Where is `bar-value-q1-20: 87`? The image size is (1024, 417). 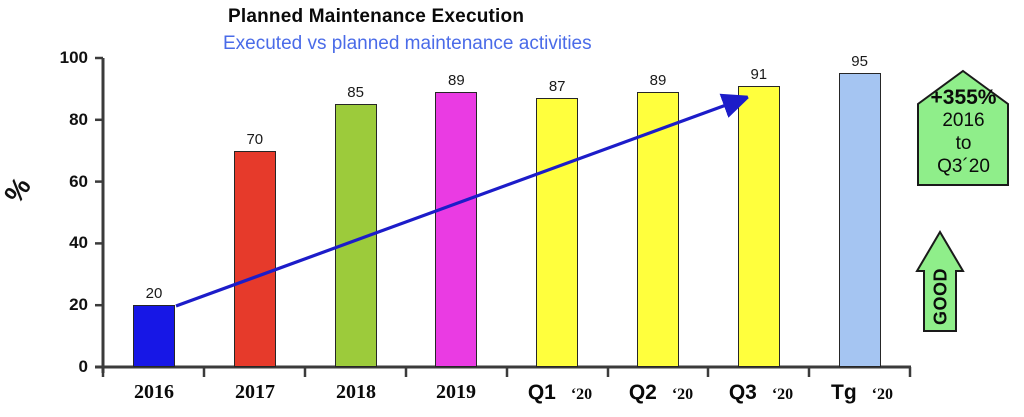
bar-value-q1-20: 87 is located at coordinates (557, 87).